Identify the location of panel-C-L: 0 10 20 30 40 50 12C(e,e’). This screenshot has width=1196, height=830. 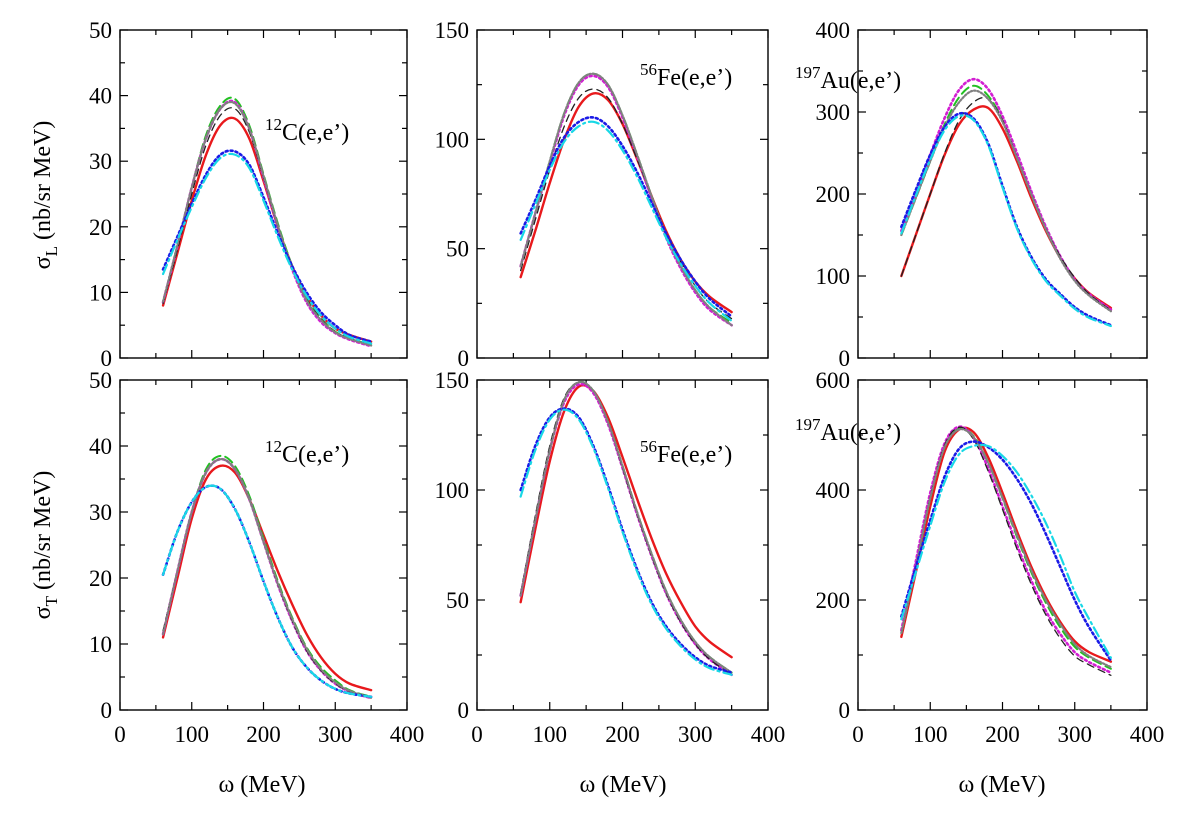
(248, 194).